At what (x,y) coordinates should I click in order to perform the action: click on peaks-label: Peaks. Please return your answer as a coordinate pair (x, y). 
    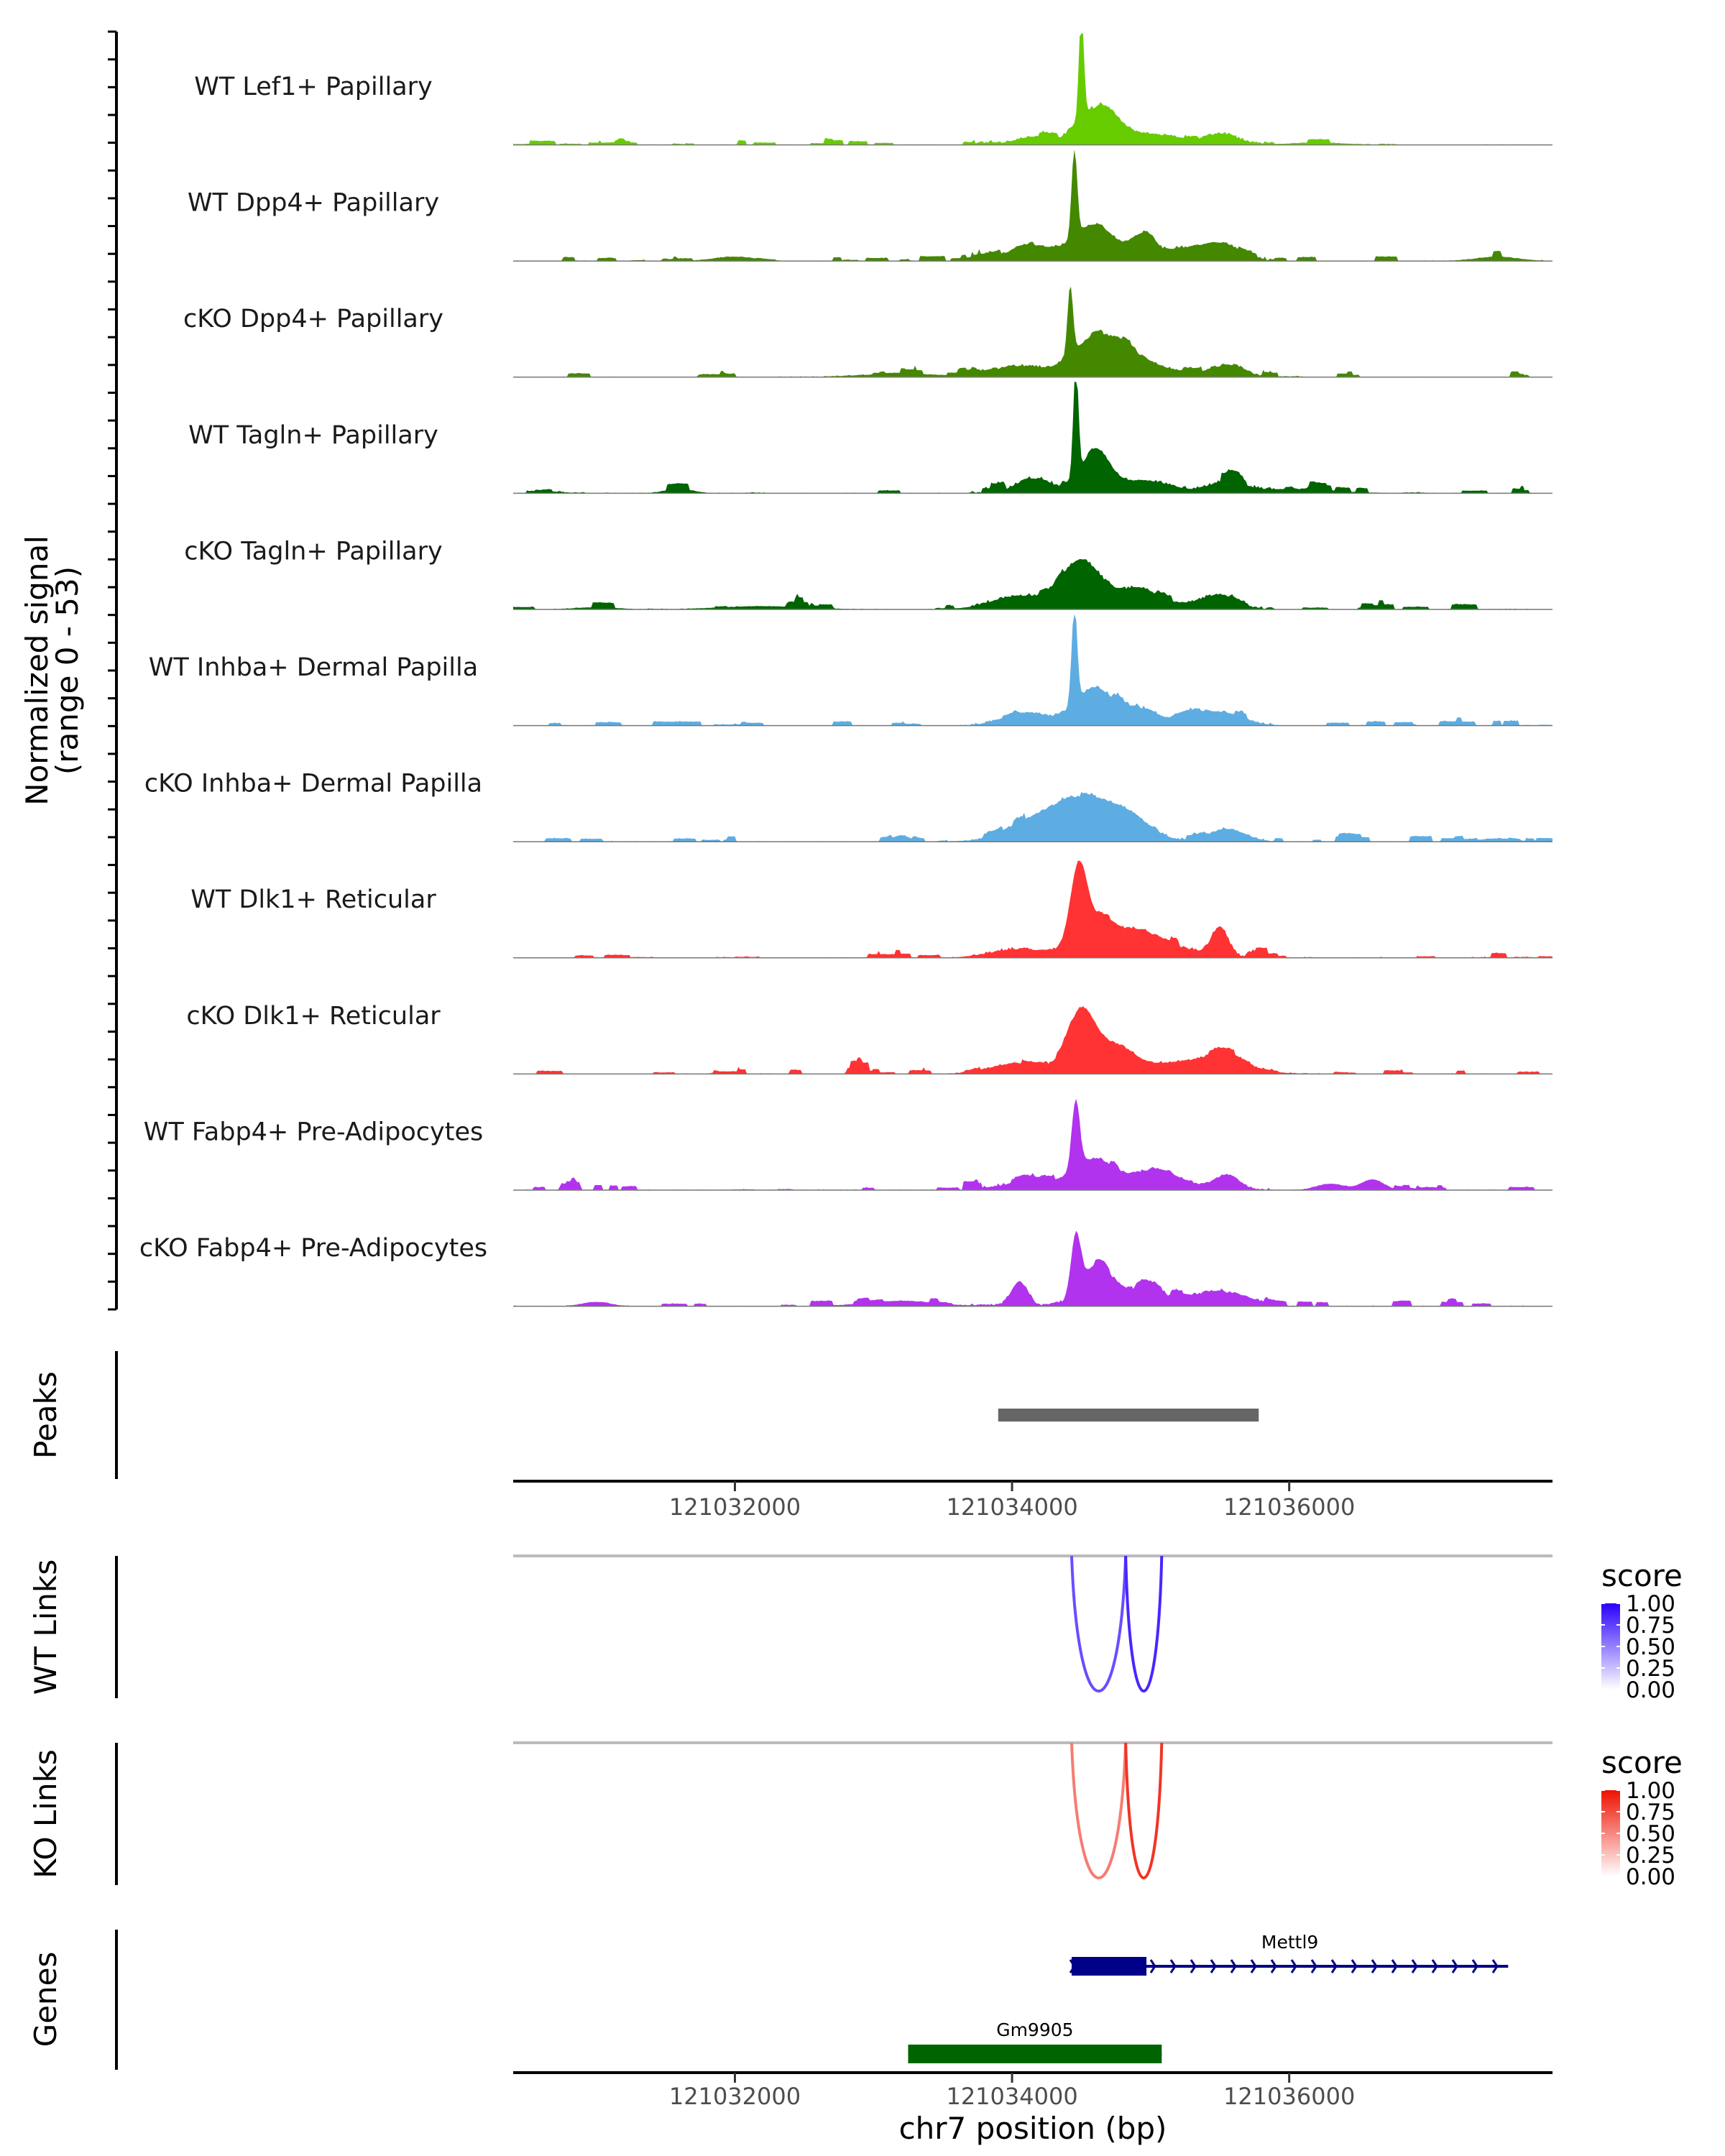
    Looking at the image, I should click on (45, 1415).